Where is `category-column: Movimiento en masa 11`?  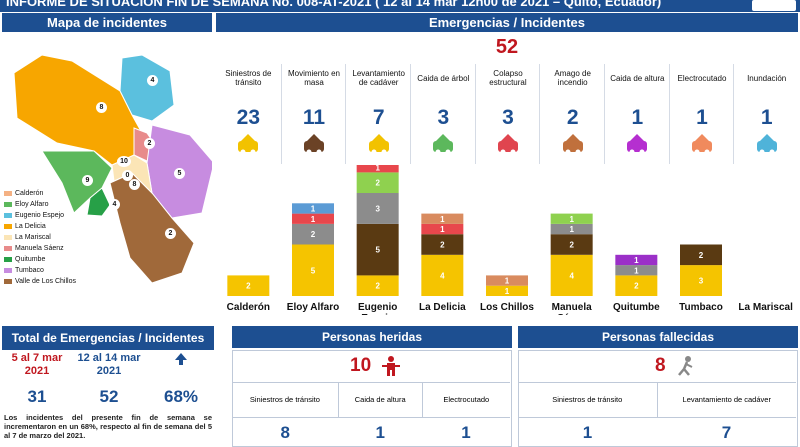 category-column: Movimiento en masa 11 is located at coordinates (313, 114).